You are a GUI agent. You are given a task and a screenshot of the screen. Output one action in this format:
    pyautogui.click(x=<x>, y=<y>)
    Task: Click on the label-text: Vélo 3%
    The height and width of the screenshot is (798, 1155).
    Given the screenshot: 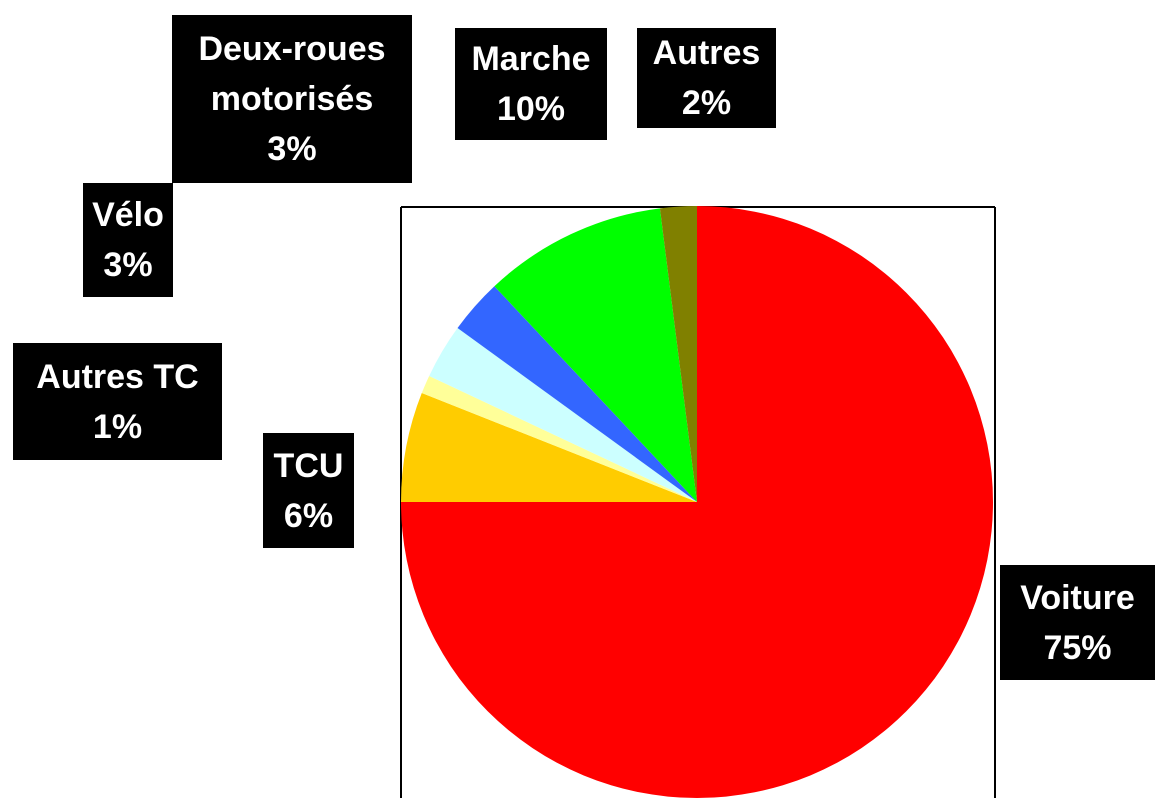 What is the action you would take?
    pyautogui.click(x=128, y=240)
    